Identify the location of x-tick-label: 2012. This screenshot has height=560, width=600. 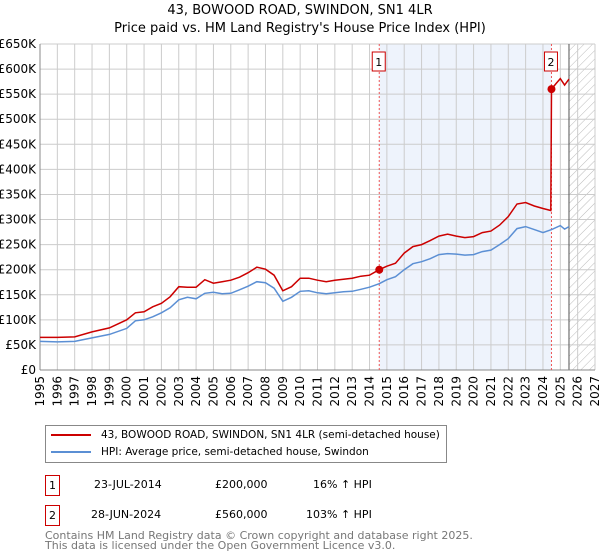
(335, 391).